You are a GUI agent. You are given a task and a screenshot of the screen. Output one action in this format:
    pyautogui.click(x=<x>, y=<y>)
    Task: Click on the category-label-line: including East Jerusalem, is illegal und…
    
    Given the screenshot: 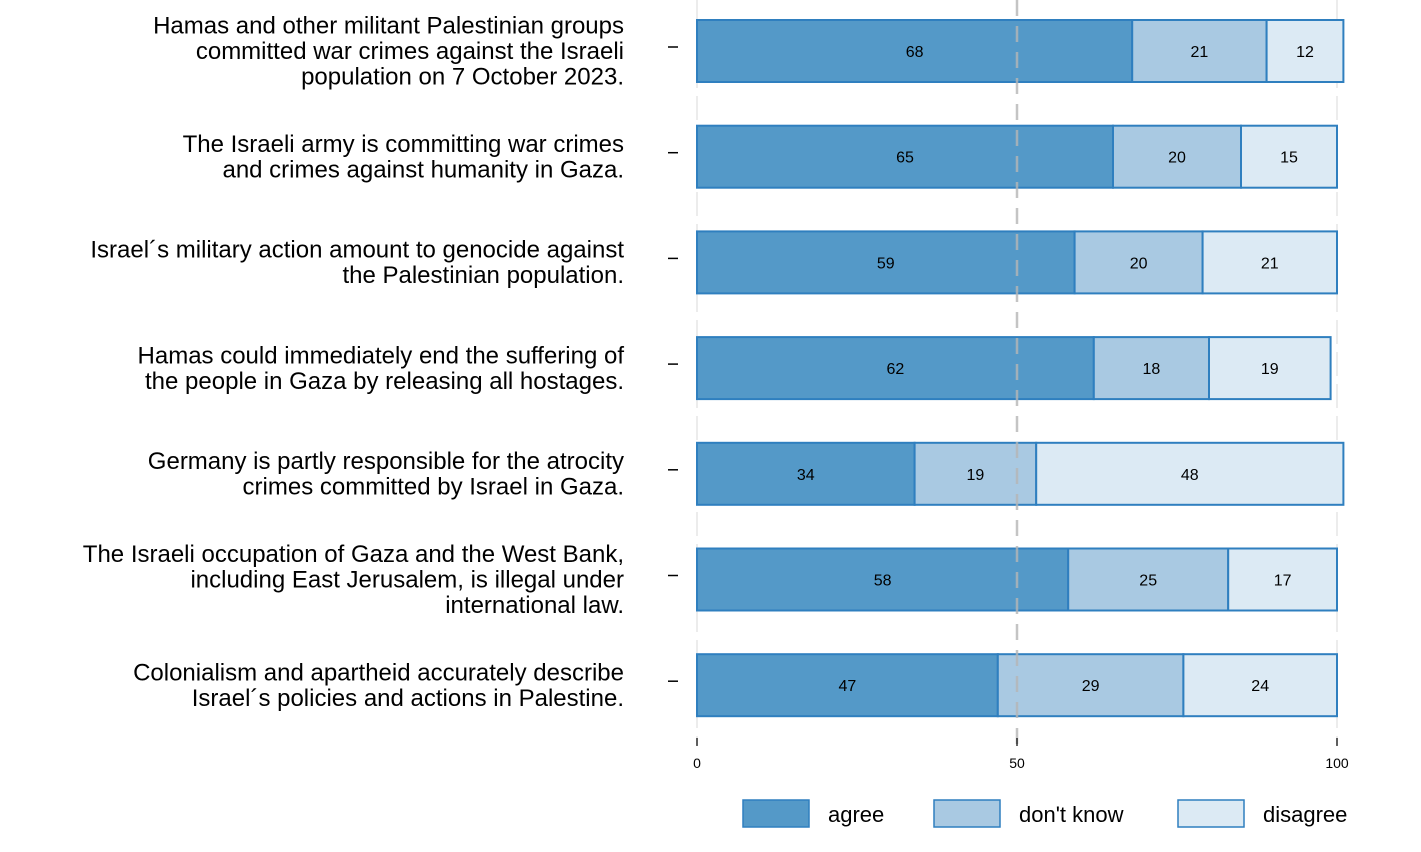 What is the action you would take?
    pyautogui.click(x=407, y=580)
    